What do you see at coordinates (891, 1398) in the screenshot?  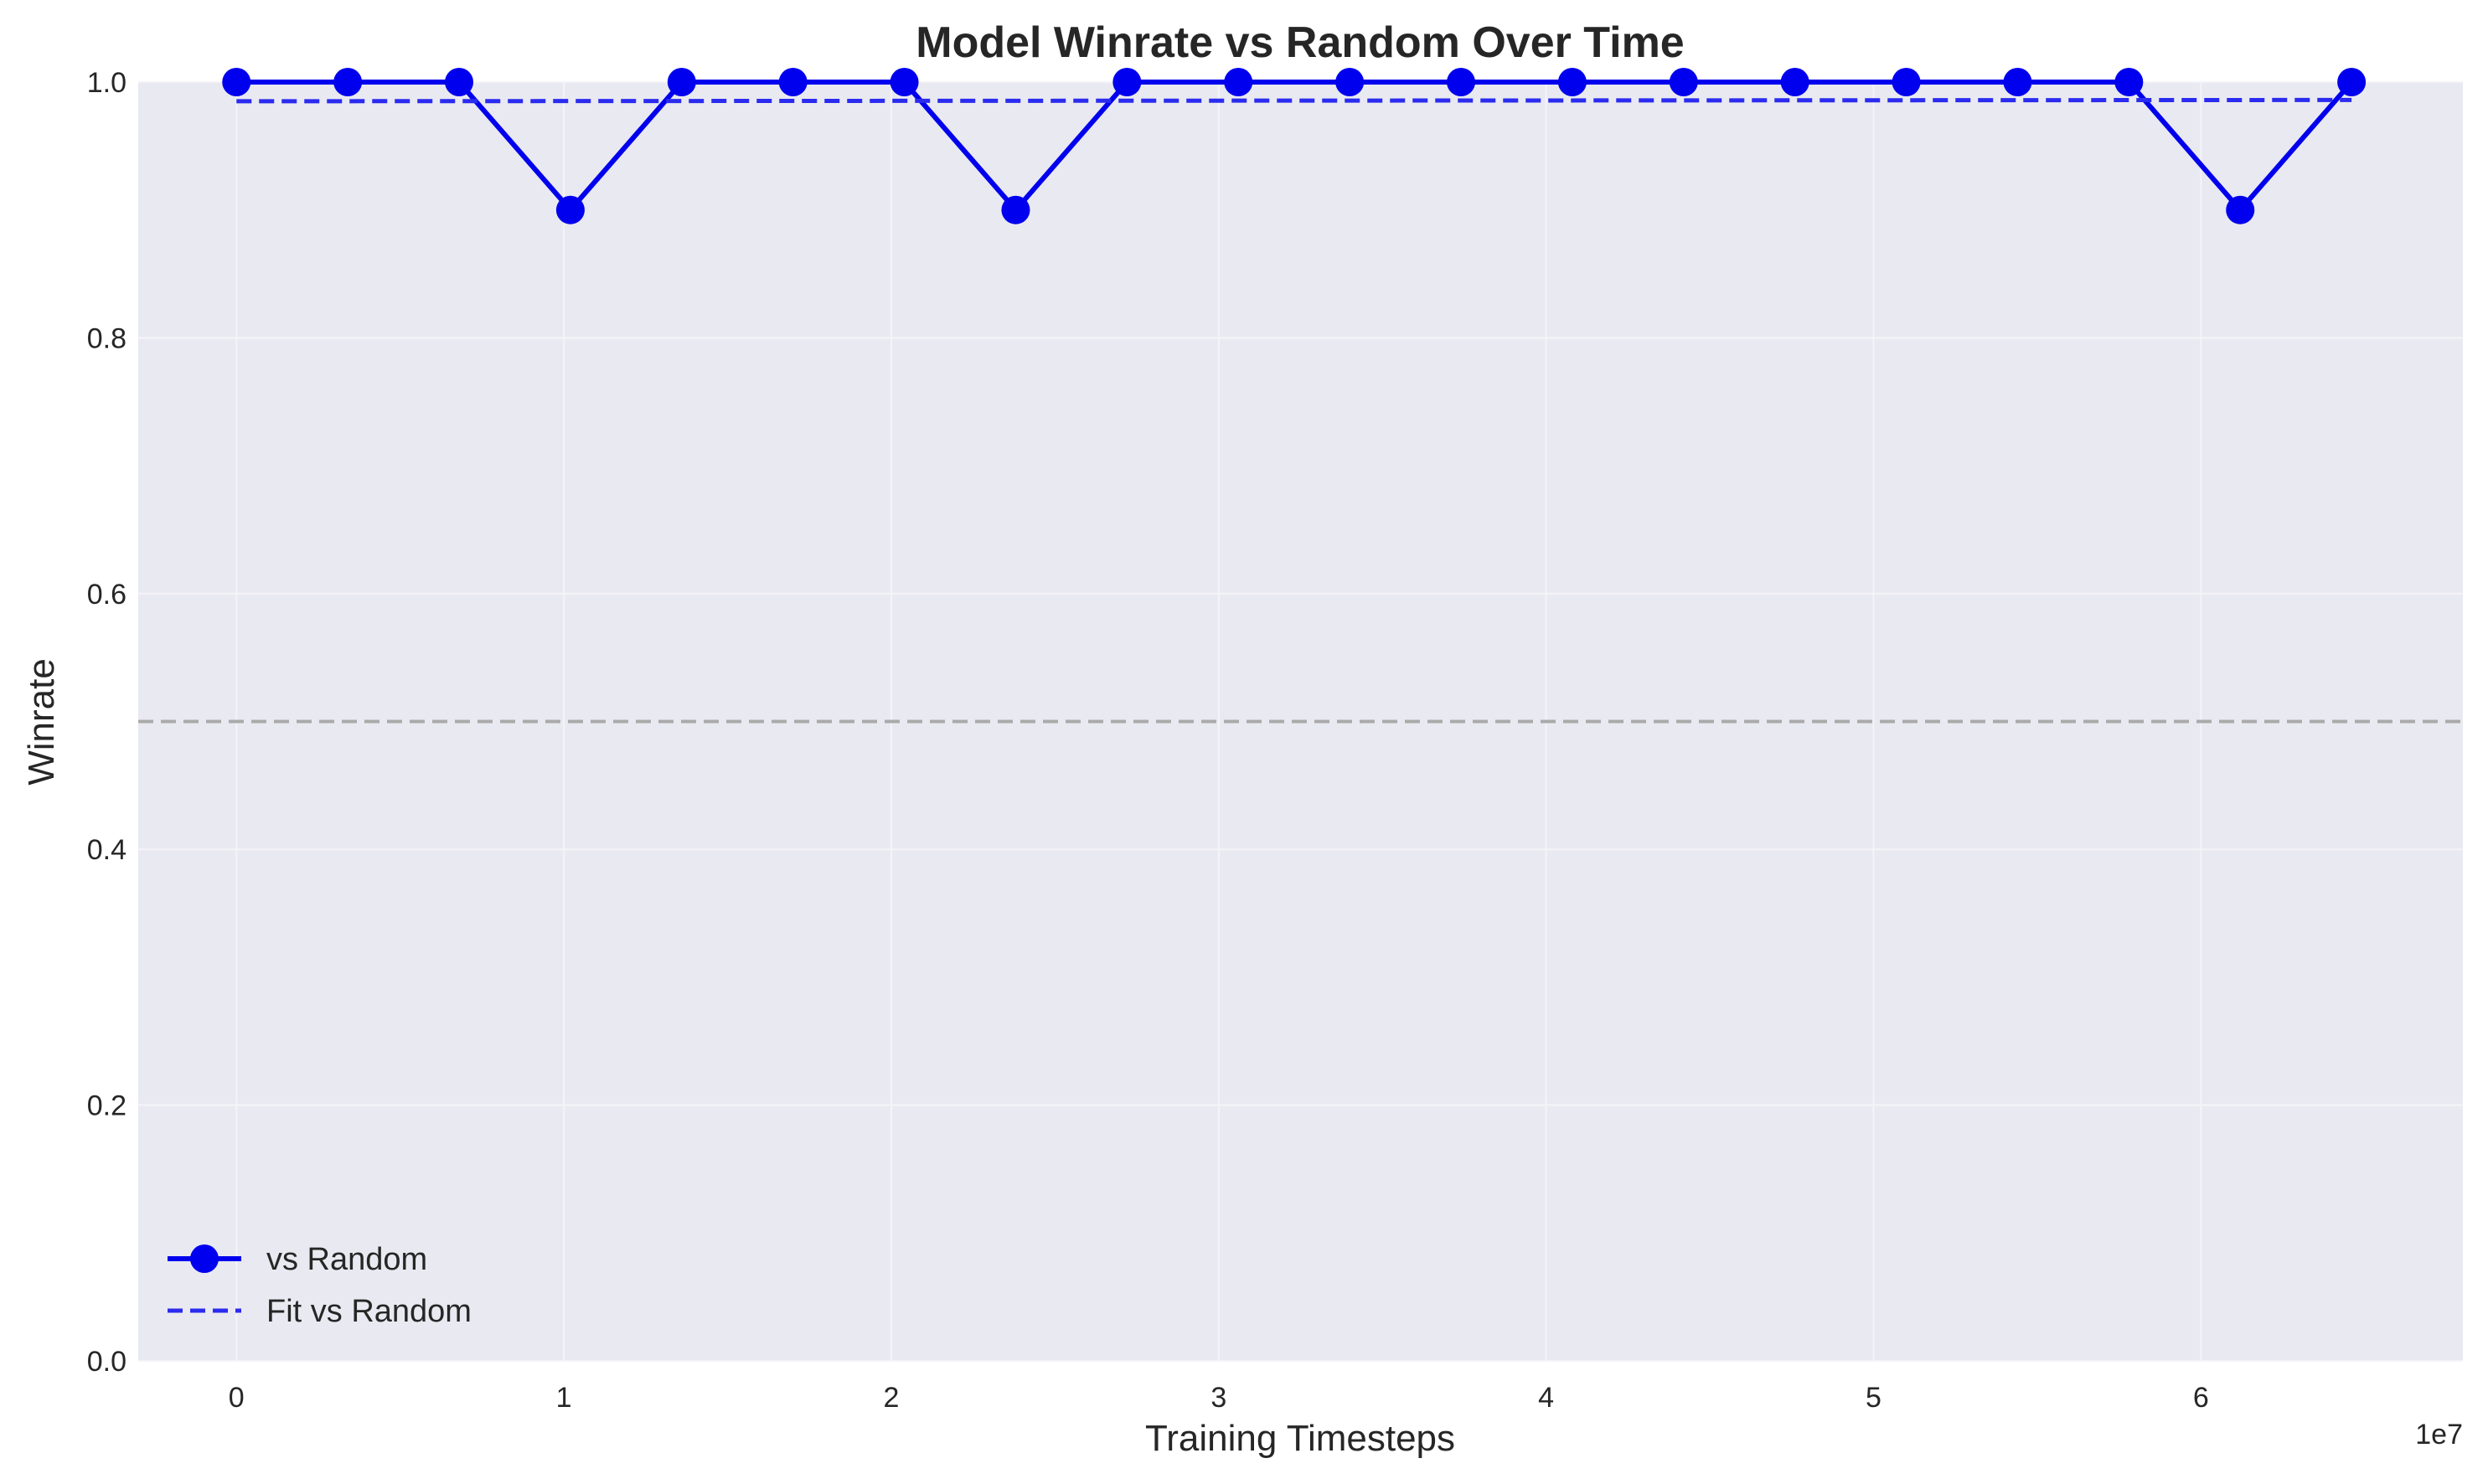 I see `x-tick-label-2: 2` at bounding box center [891, 1398].